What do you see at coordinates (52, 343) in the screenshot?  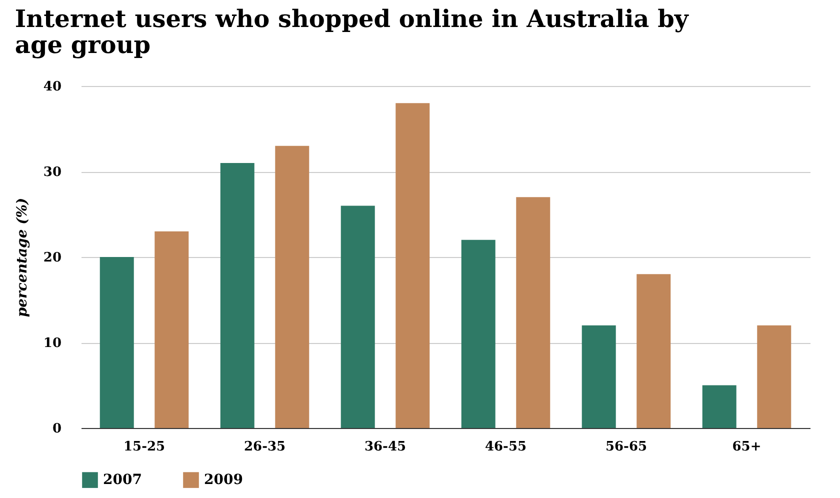 I see `y-tick-label: 10` at bounding box center [52, 343].